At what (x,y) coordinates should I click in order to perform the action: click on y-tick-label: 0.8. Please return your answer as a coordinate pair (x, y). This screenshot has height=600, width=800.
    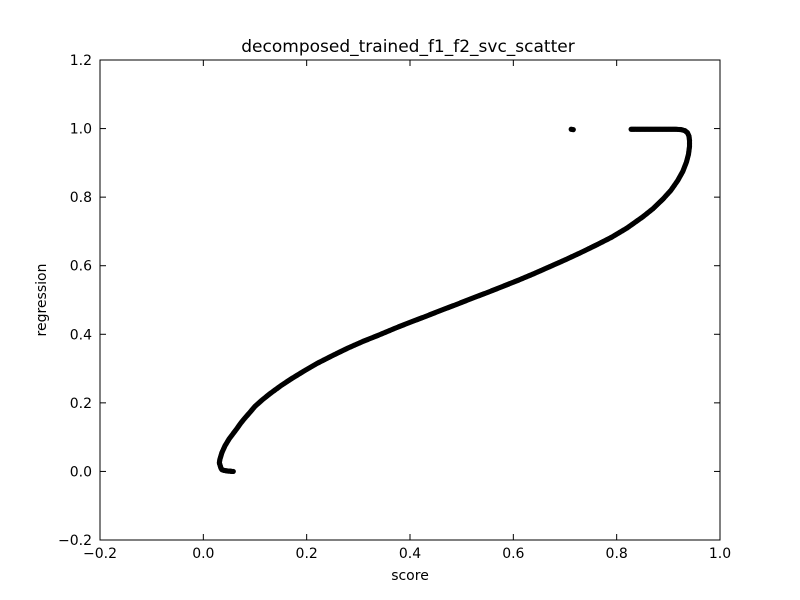
    Looking at the image, I should click on (81, 198).